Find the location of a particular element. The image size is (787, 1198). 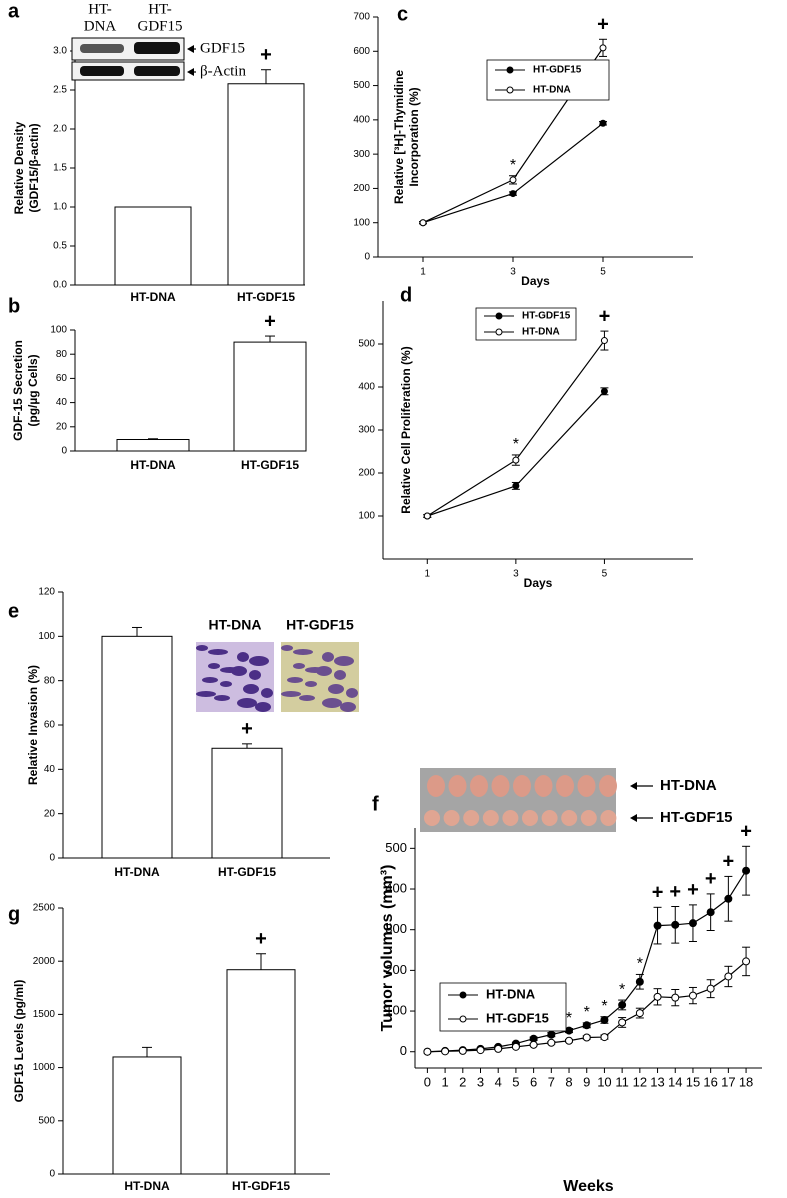

panel-label: e is located at coordinates (13, 611).